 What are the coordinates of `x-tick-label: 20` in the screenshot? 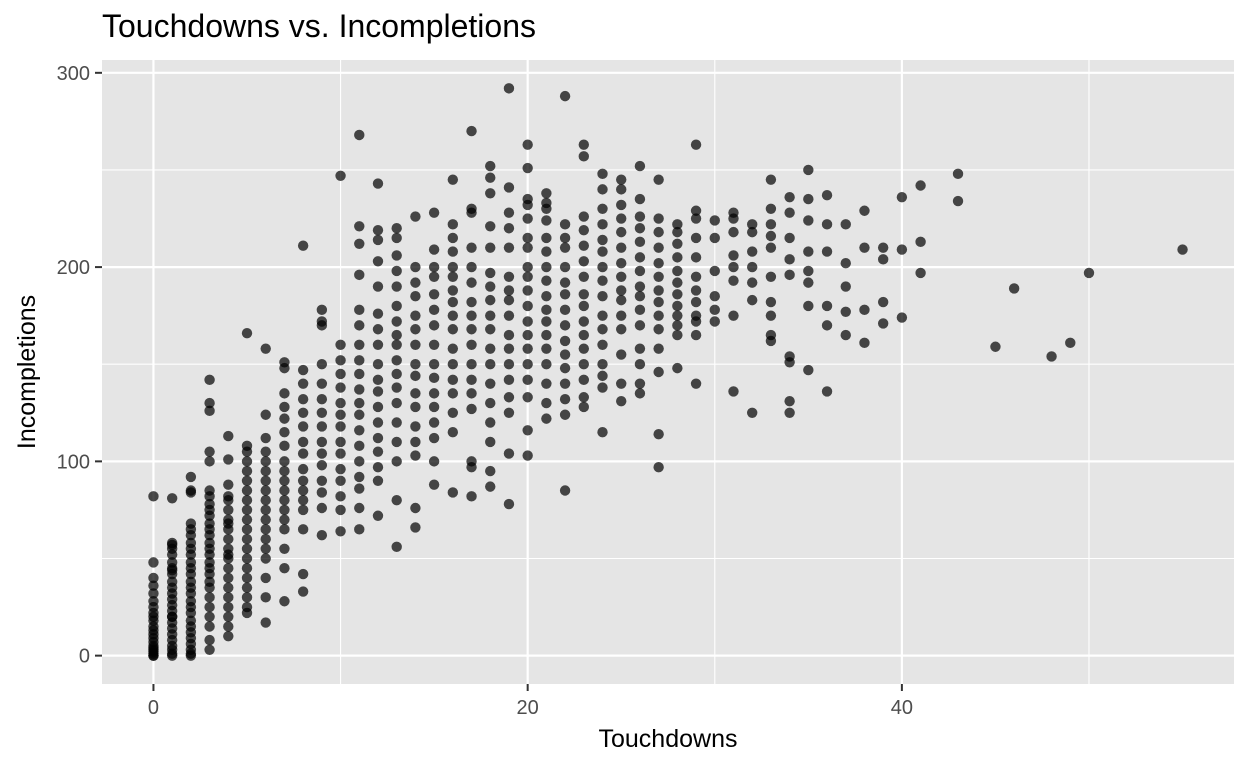 It's located at (528, 708).